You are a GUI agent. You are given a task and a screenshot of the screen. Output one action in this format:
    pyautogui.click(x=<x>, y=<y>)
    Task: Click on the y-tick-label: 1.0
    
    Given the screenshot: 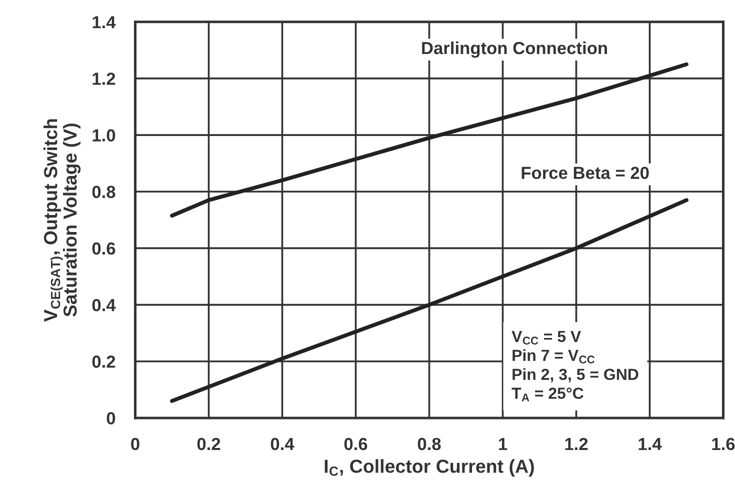 What is the action you would take?
    pyautogui.click(x=104, y=135)
    